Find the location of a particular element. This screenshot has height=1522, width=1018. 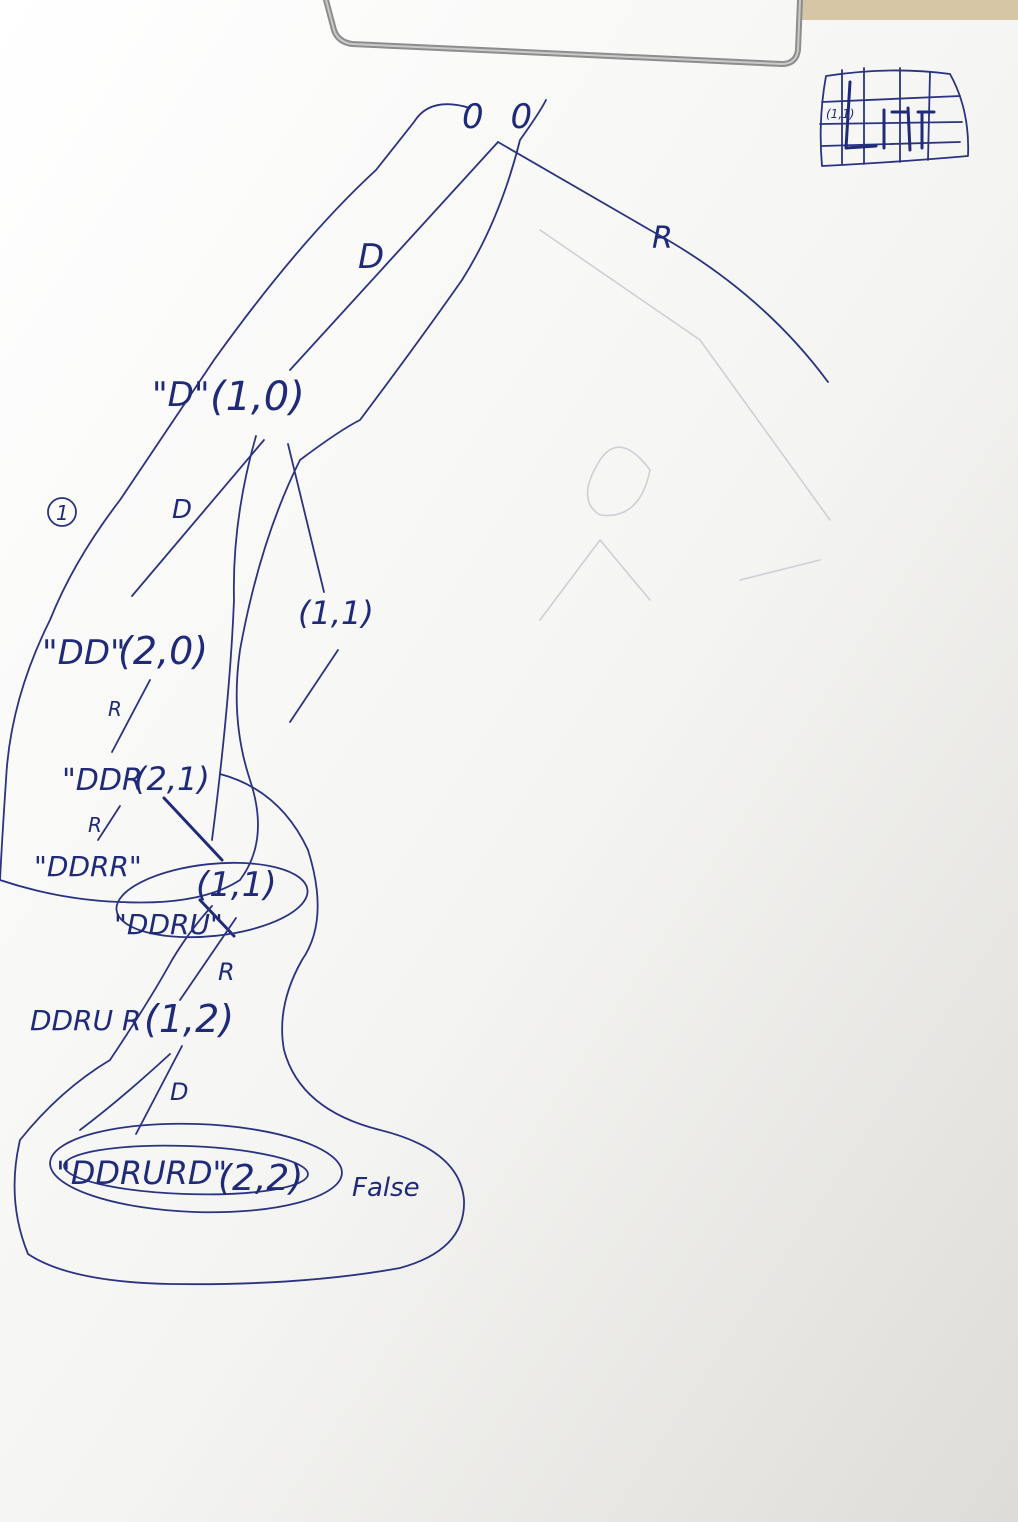

edge-root-down is located at coordinates (394, 256).